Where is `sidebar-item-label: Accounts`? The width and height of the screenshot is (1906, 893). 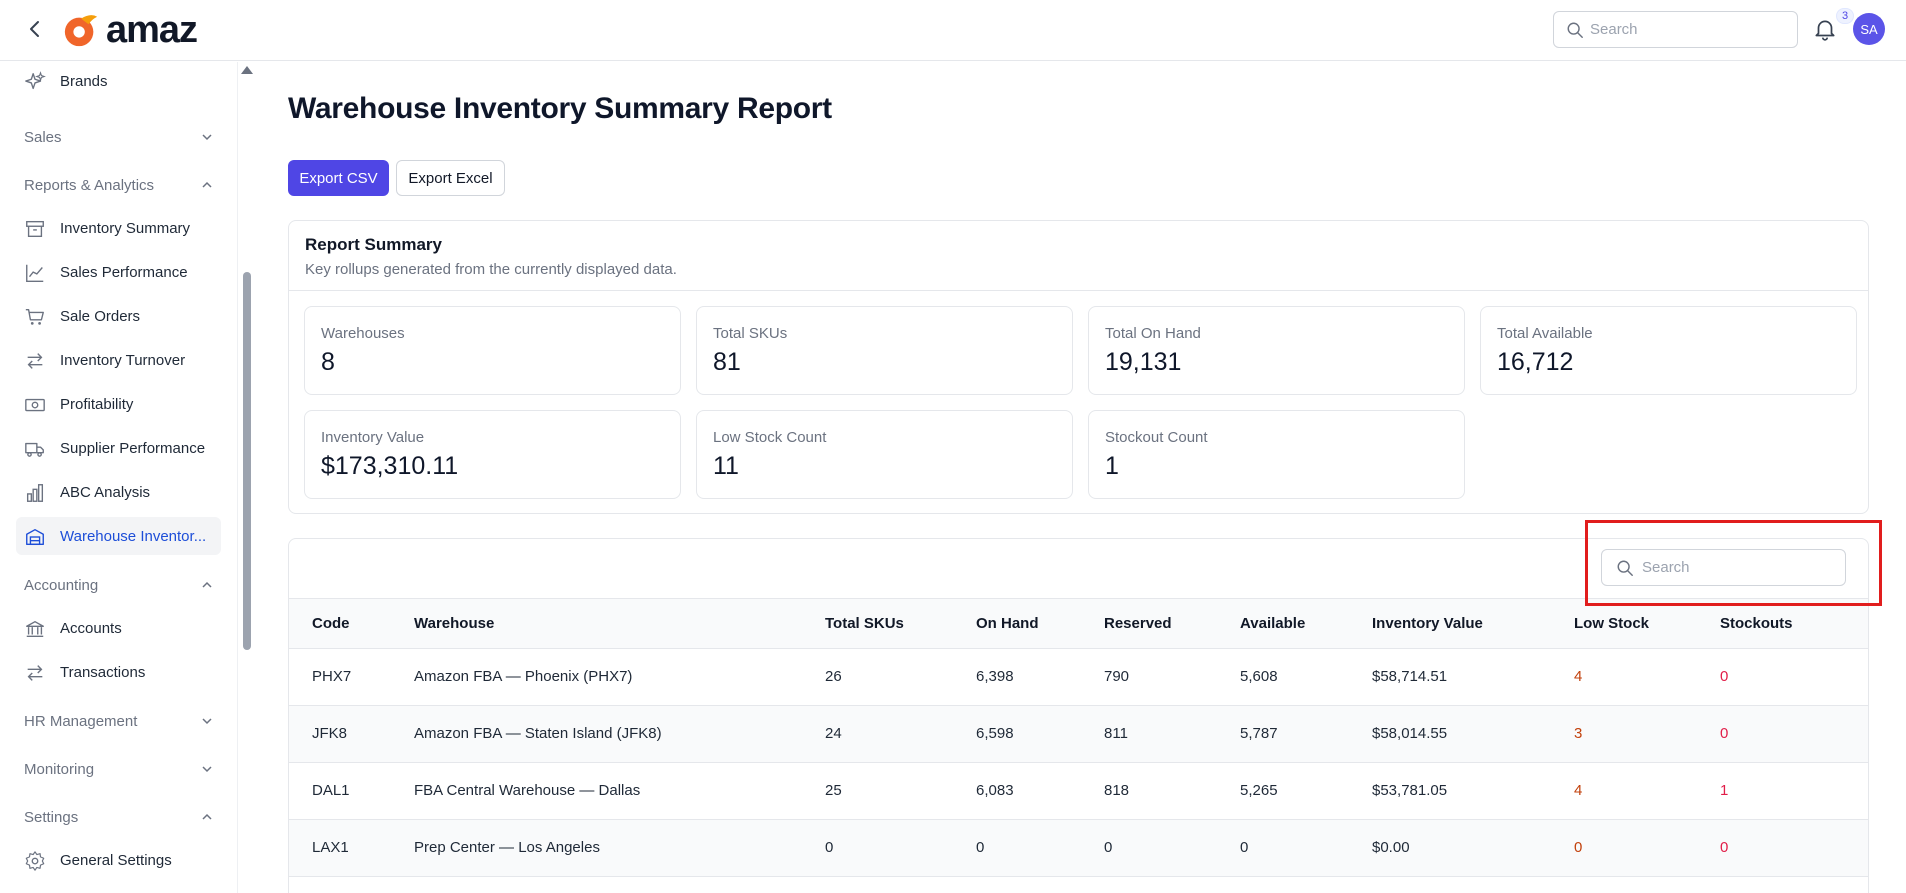 sidebar-item-label: Accounts is located at coordinates (91, 628).